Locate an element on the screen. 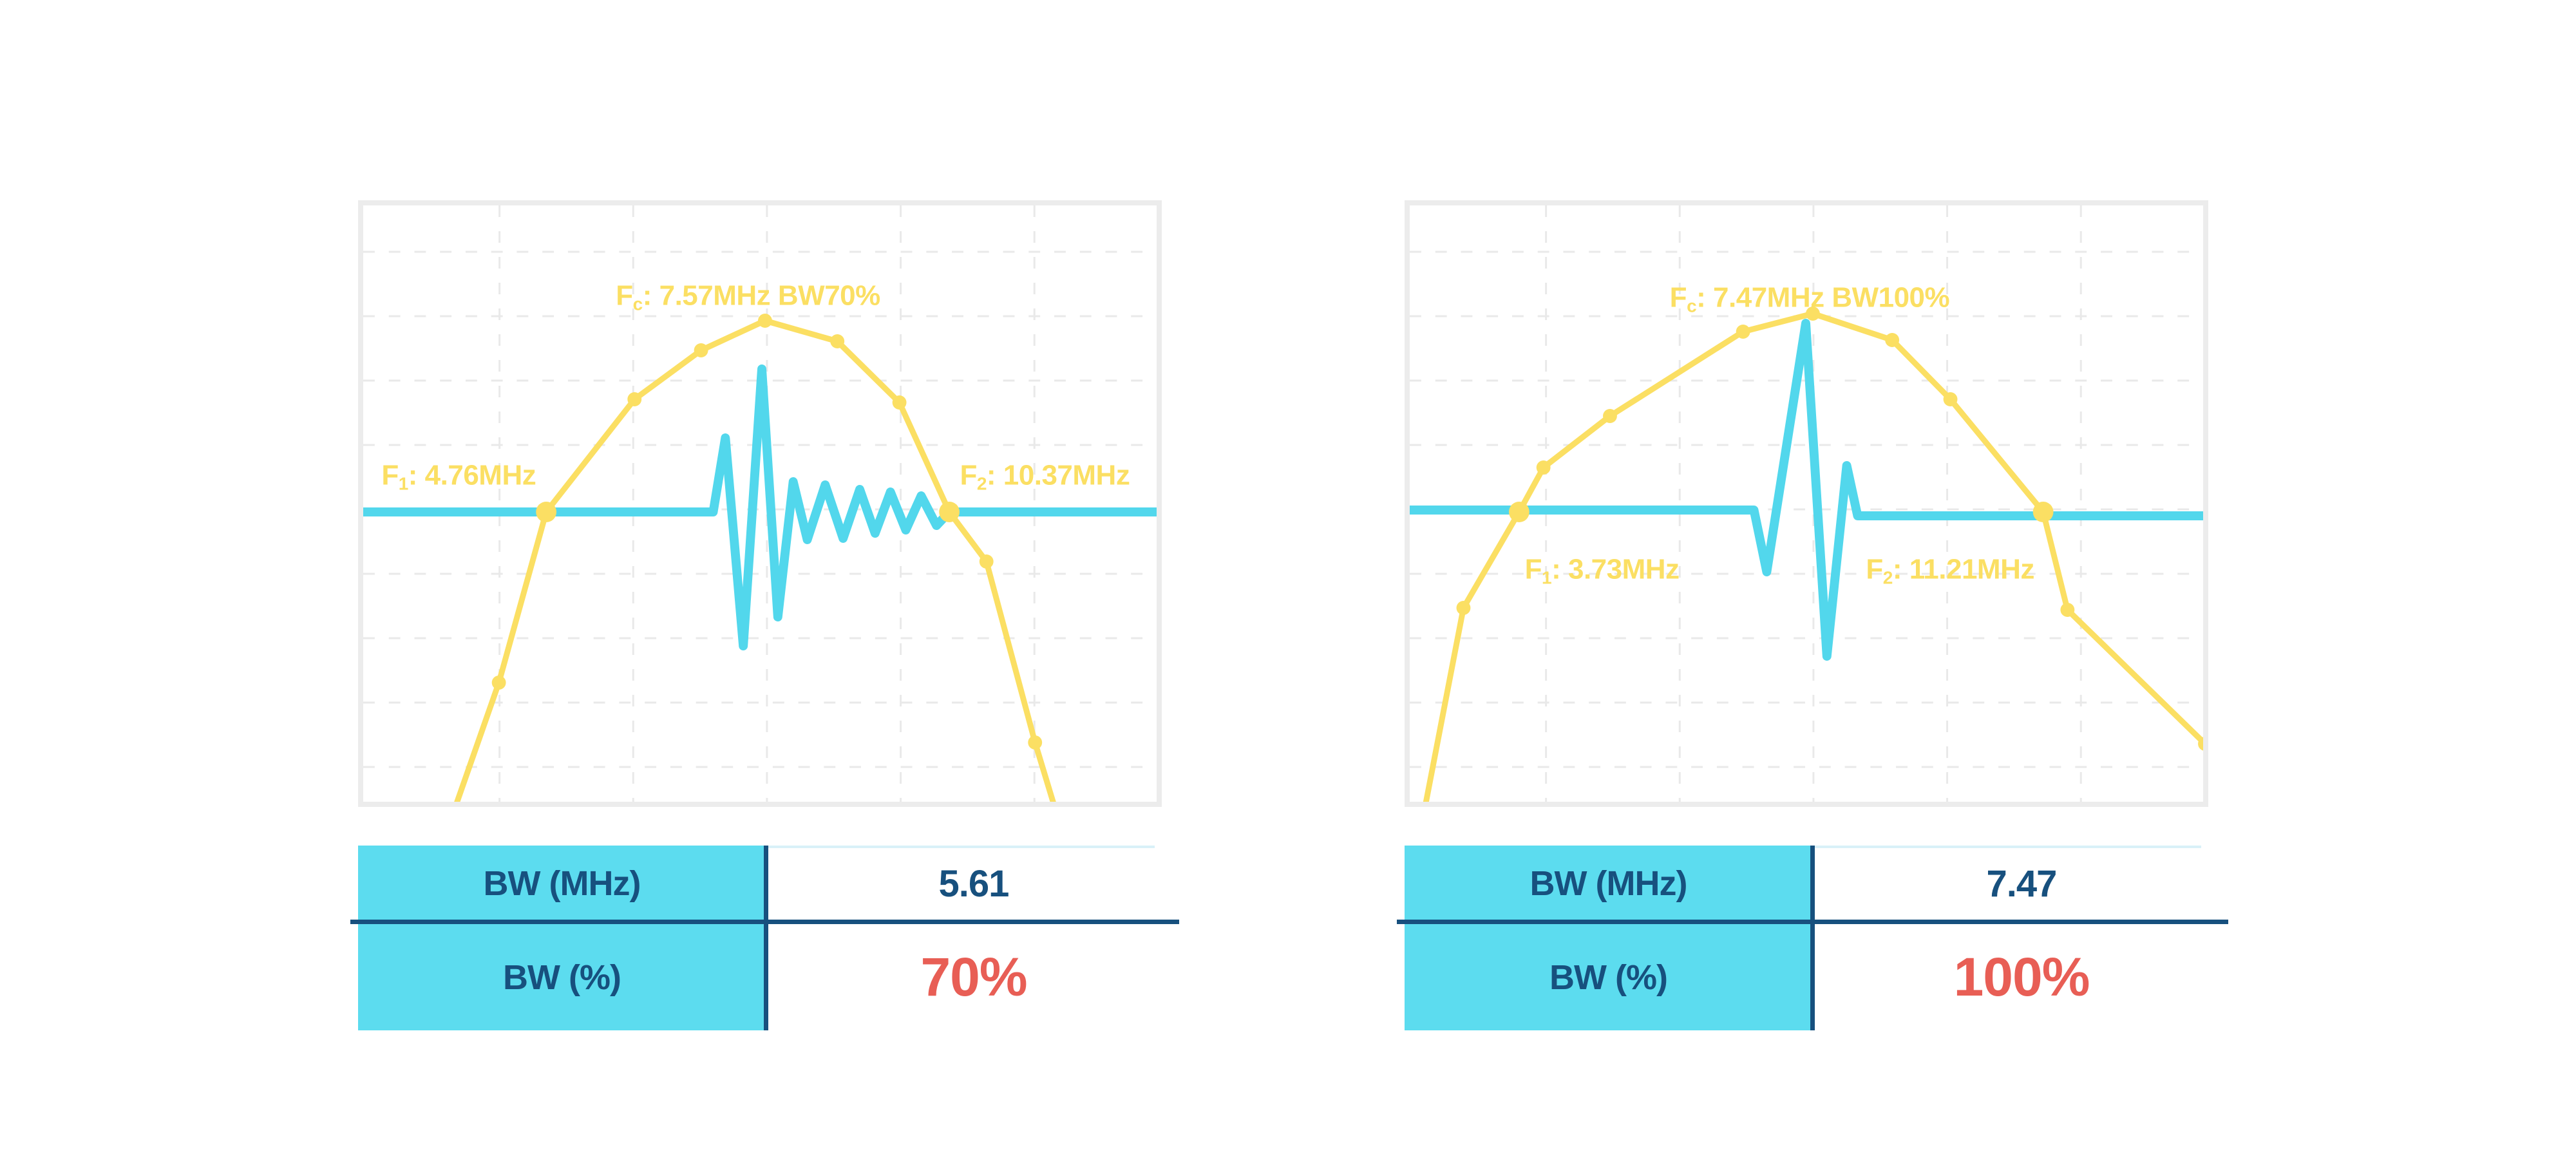 The image size is (2576, 1154). bw-table-right: BW (MHz) 7.47 BW (%) 100% is located at coordinates (1812, 938).